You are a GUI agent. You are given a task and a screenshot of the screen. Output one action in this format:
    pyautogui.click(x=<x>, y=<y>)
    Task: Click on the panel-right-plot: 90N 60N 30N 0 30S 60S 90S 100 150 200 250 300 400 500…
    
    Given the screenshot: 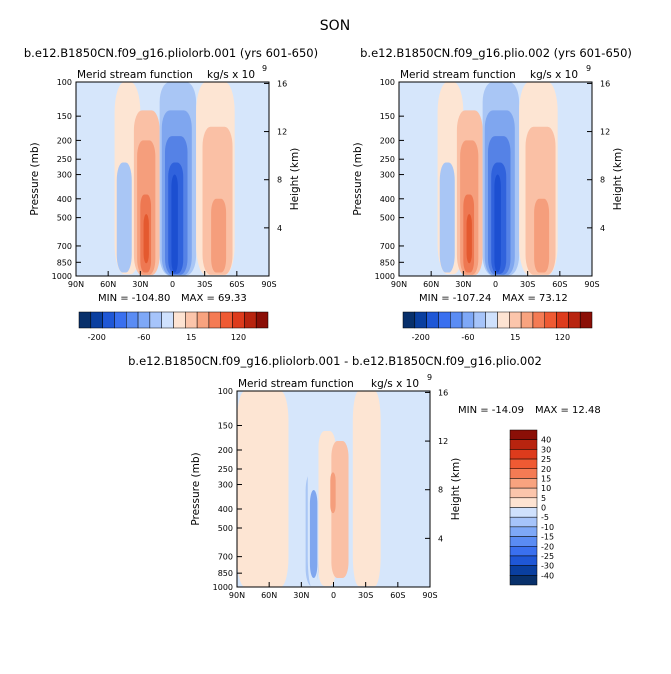 What is the action you would take?
    pyautogui.click(x=488, y=183)
    